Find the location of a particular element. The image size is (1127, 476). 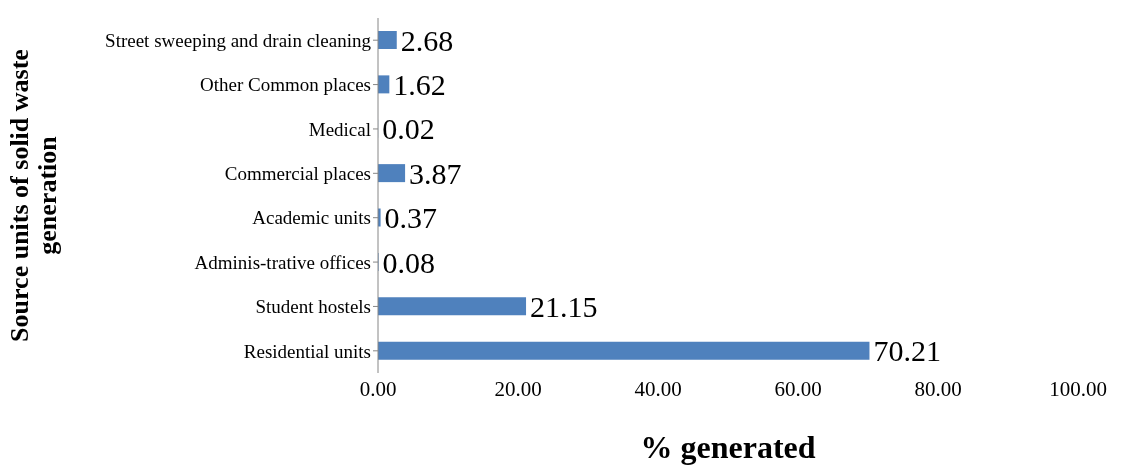

x-tick-label: 100.00 is located at coordinates (1078, 388).